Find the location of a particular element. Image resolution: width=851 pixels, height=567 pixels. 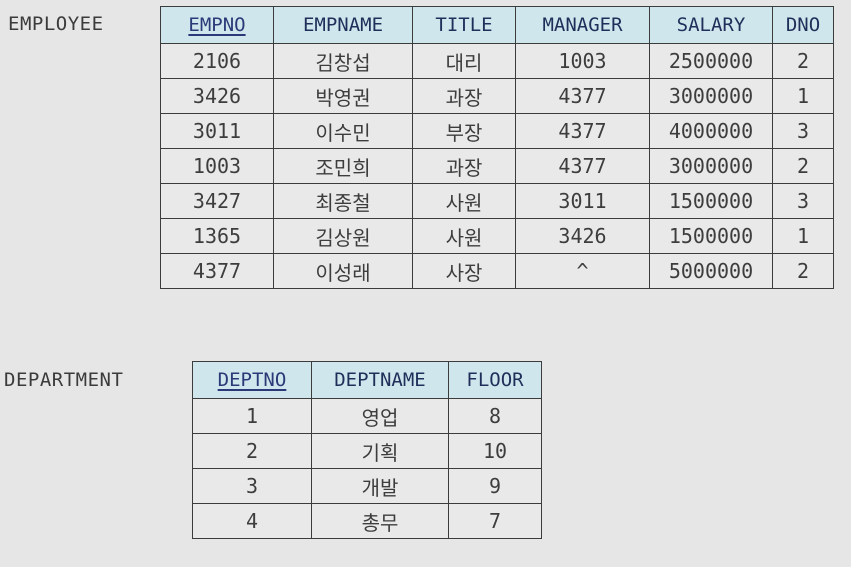

table-cell: 김창섭 is located at coordinates (343, 61).